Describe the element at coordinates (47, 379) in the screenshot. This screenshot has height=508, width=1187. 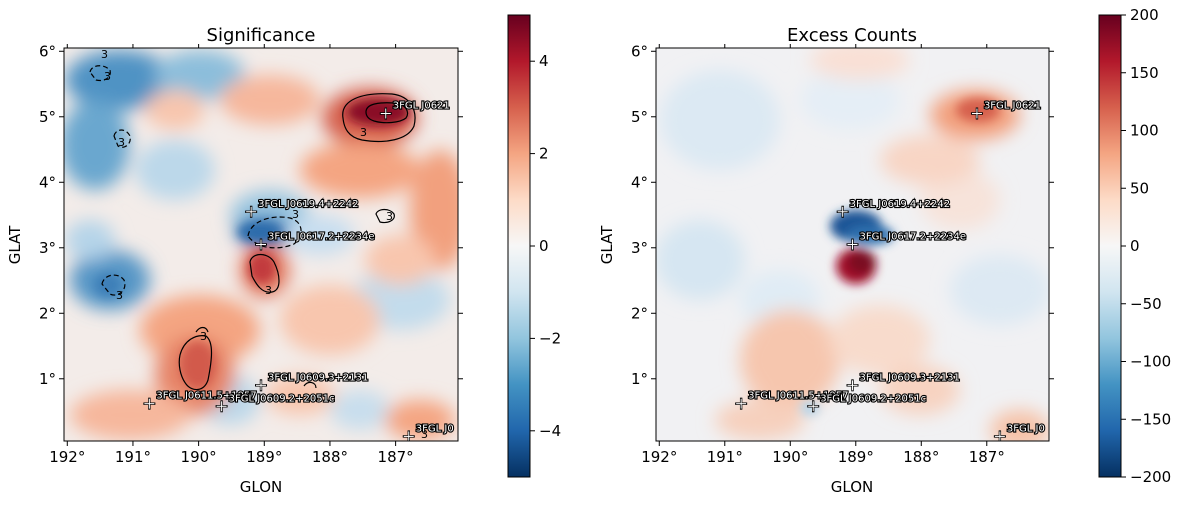
I see `significance-ytick-label: 1°` at that location.